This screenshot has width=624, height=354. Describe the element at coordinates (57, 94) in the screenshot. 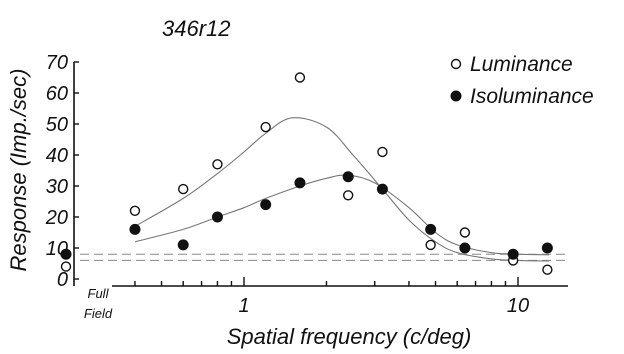

I see `y-tick-label: 60` at that location.